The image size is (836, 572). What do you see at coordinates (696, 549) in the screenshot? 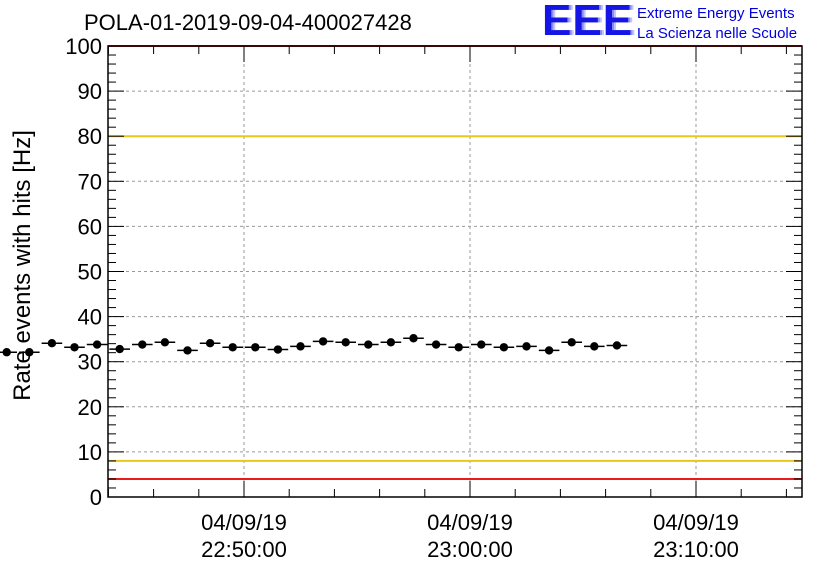
I see `x-tick-time-2: 23:10:00` at bounding box center [696, 549].